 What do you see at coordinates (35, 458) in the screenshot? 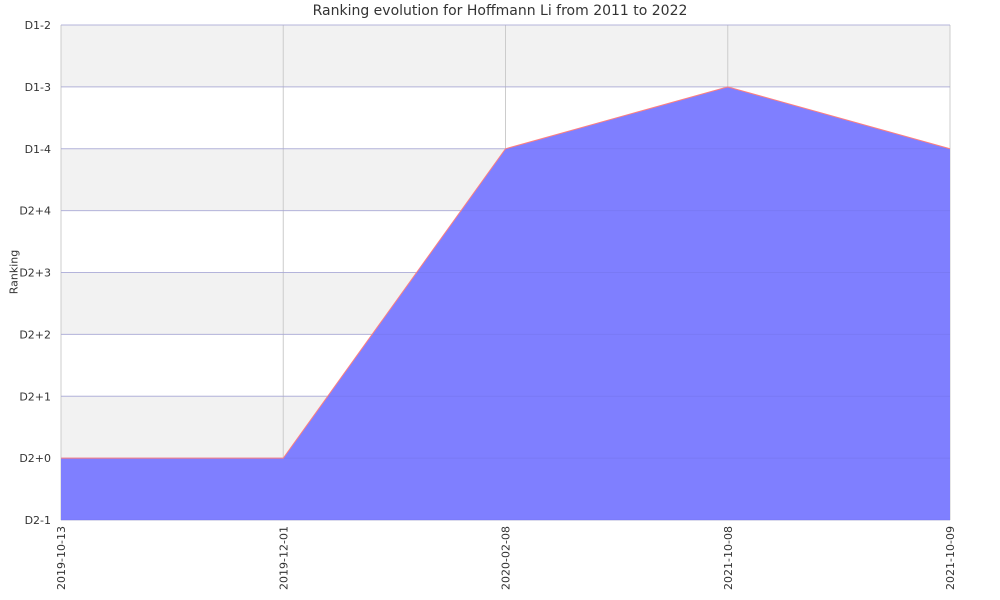
I see `y-tick-label: D2+0` at bounding box center [35, 458].